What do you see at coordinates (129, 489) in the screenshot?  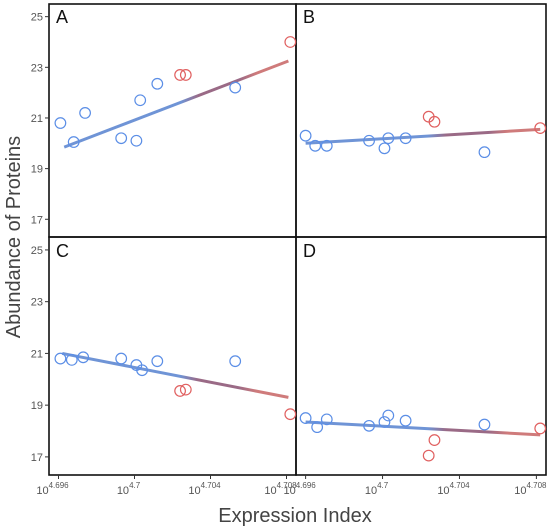 I see `x-tick-label-left-2: 104.7` at bounding box center [129, 489].